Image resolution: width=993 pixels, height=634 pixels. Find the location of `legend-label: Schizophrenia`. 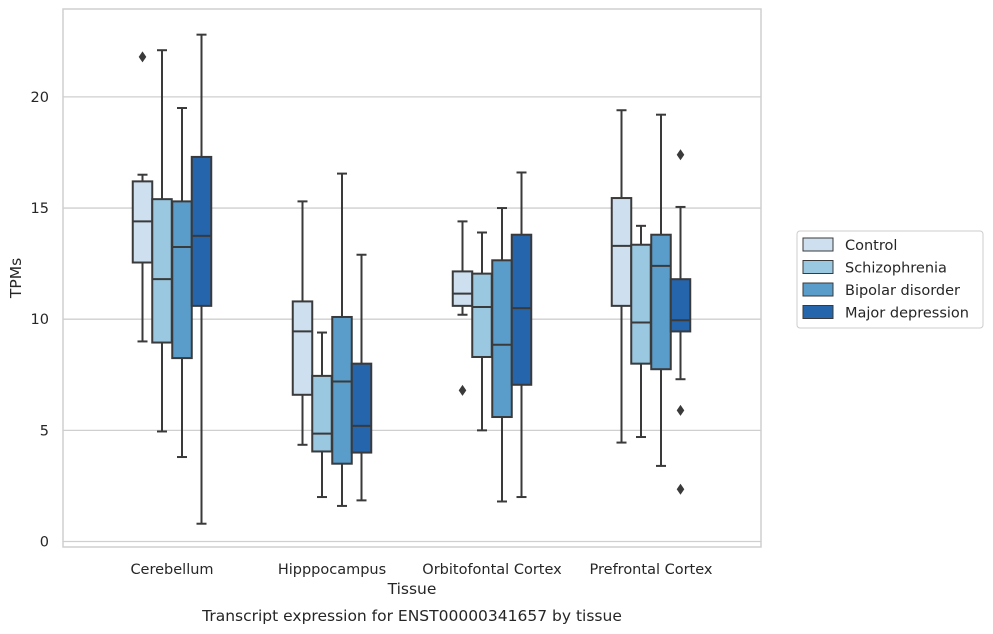

legend-label: Schizophrenia is located at coordinates (896, 269).